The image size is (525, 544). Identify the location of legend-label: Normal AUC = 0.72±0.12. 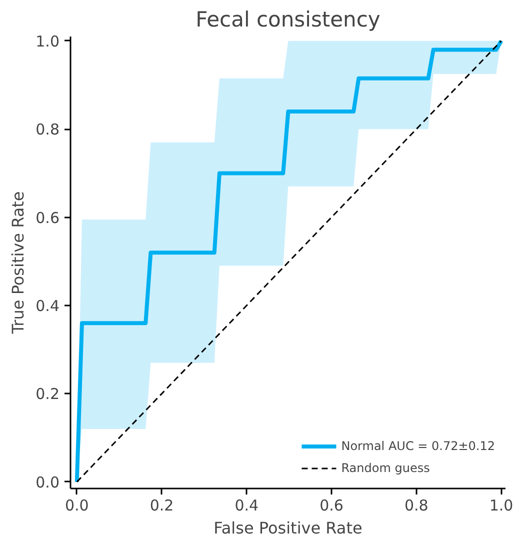
(418, 446).